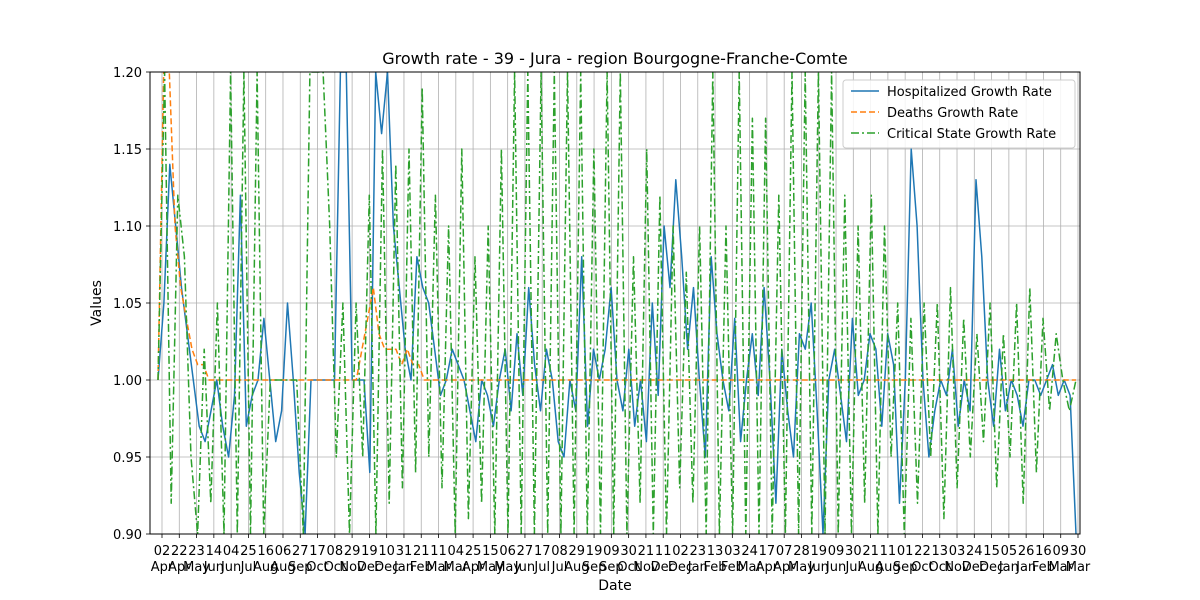  I want to click on legend-label: Deaths Growth Rate, so click(952, 113).